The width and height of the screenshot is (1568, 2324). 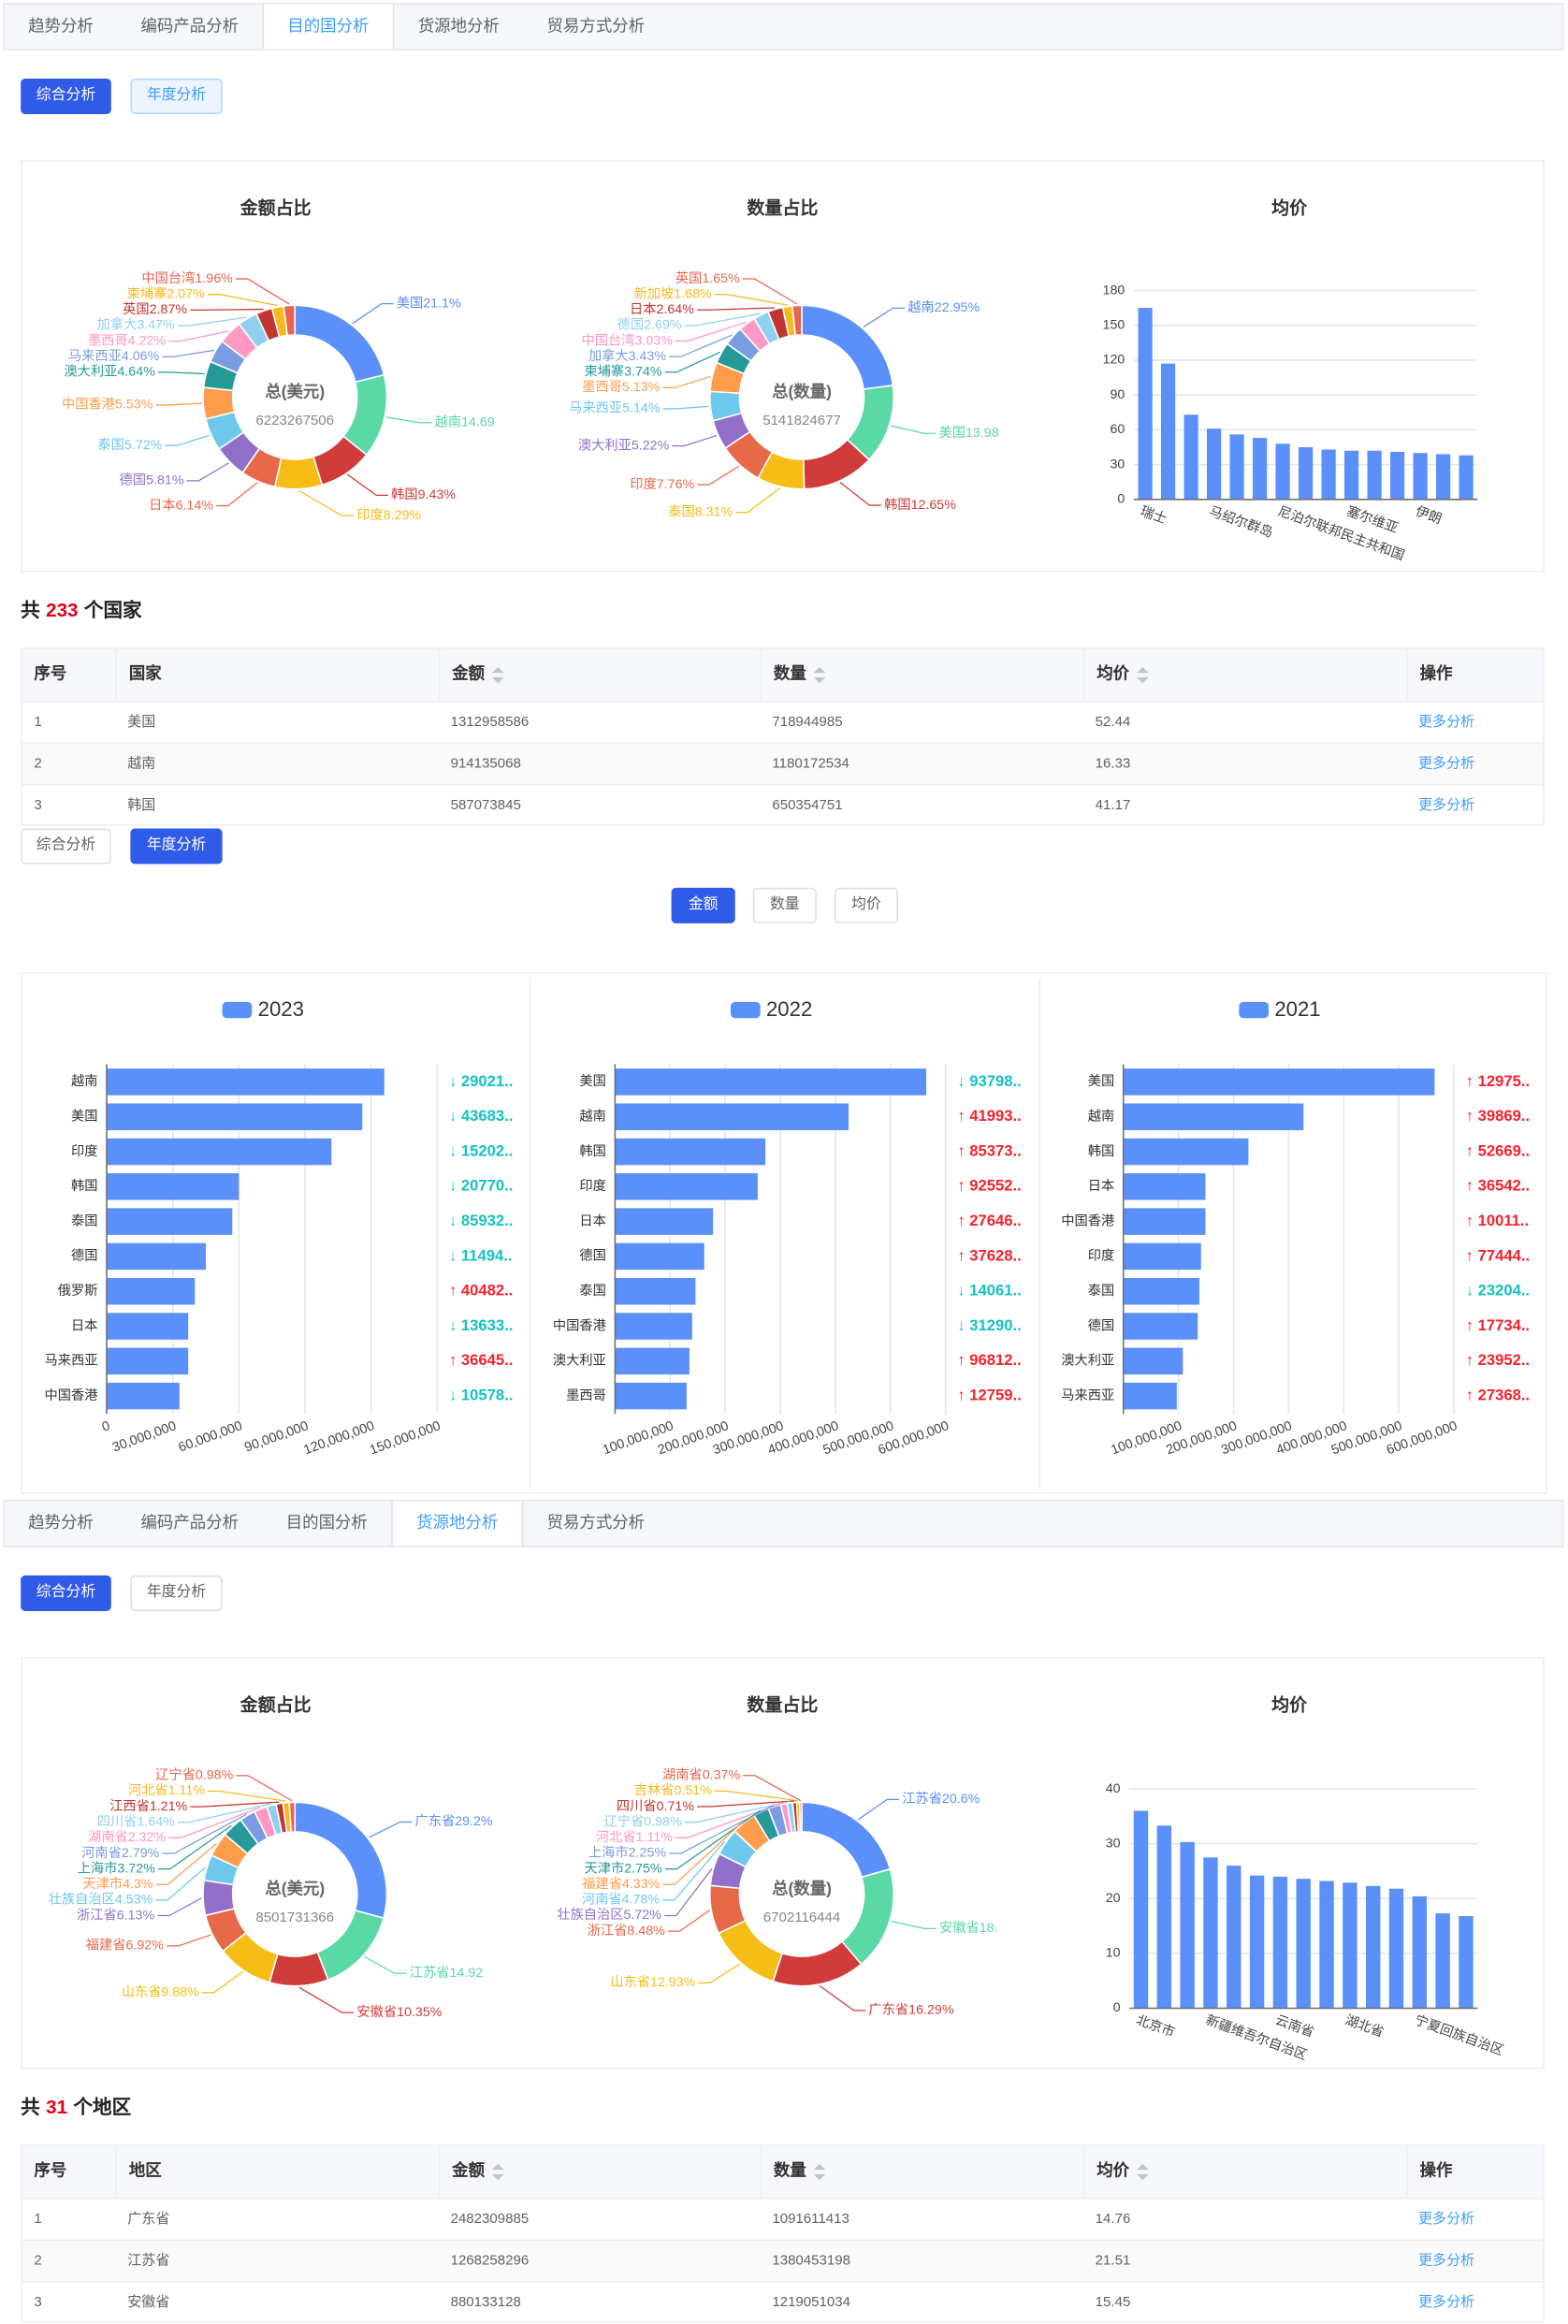 What do you see at coordinates (51, 2172) in the screenshot?
I see `header-text: 序号` at bounding box center [51, 2172].